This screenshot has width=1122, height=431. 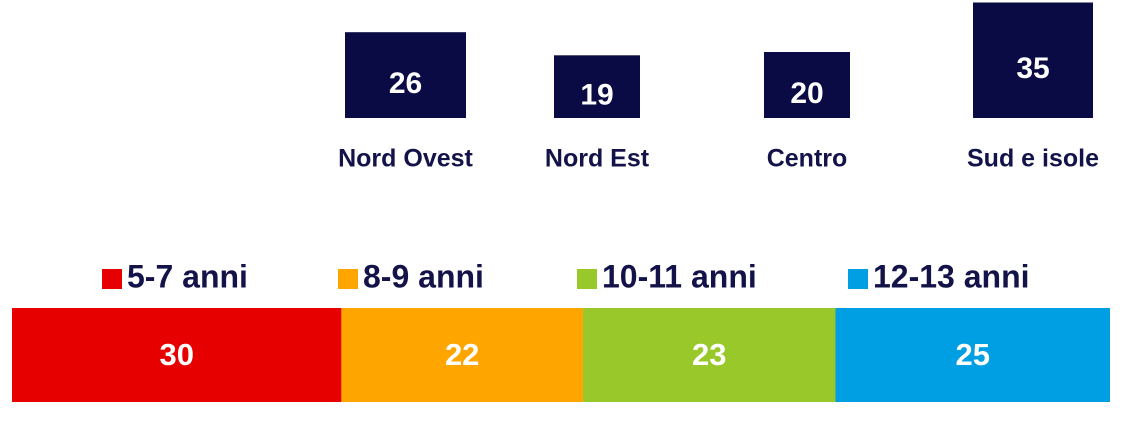 I want to click on value-label: 30, so click(x=176, y=354).